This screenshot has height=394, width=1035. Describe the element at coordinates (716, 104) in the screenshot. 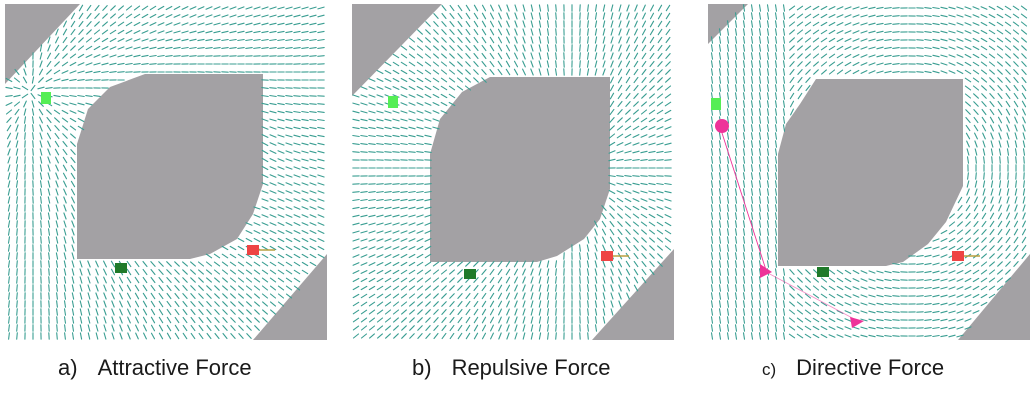

I see `goal-marker-light` at that location.